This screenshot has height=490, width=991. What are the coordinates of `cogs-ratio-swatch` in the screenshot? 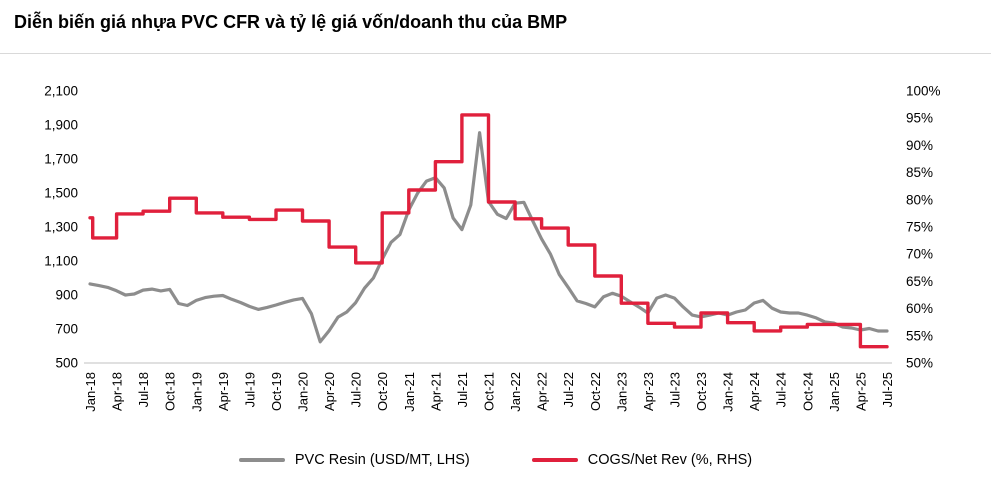 It's located at (554, 460).